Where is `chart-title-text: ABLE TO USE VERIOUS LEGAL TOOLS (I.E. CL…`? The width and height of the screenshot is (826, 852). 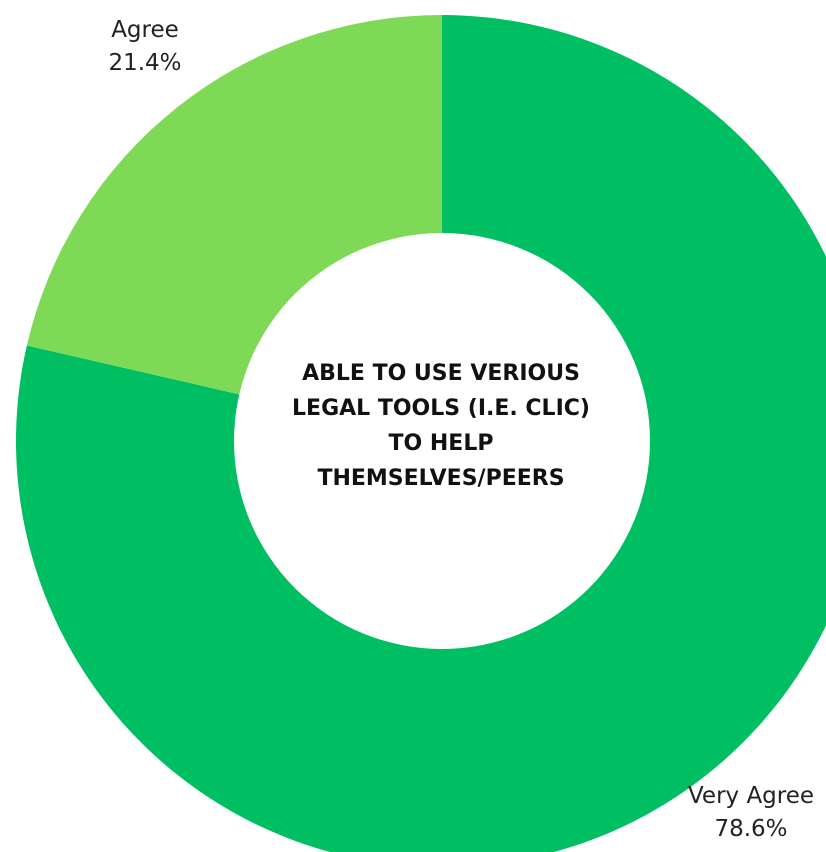
chart-title-text: ABLE TO USE VERIOUS LEGAL TOOLS (I.E. CL… is located at coordinates (441, 426).